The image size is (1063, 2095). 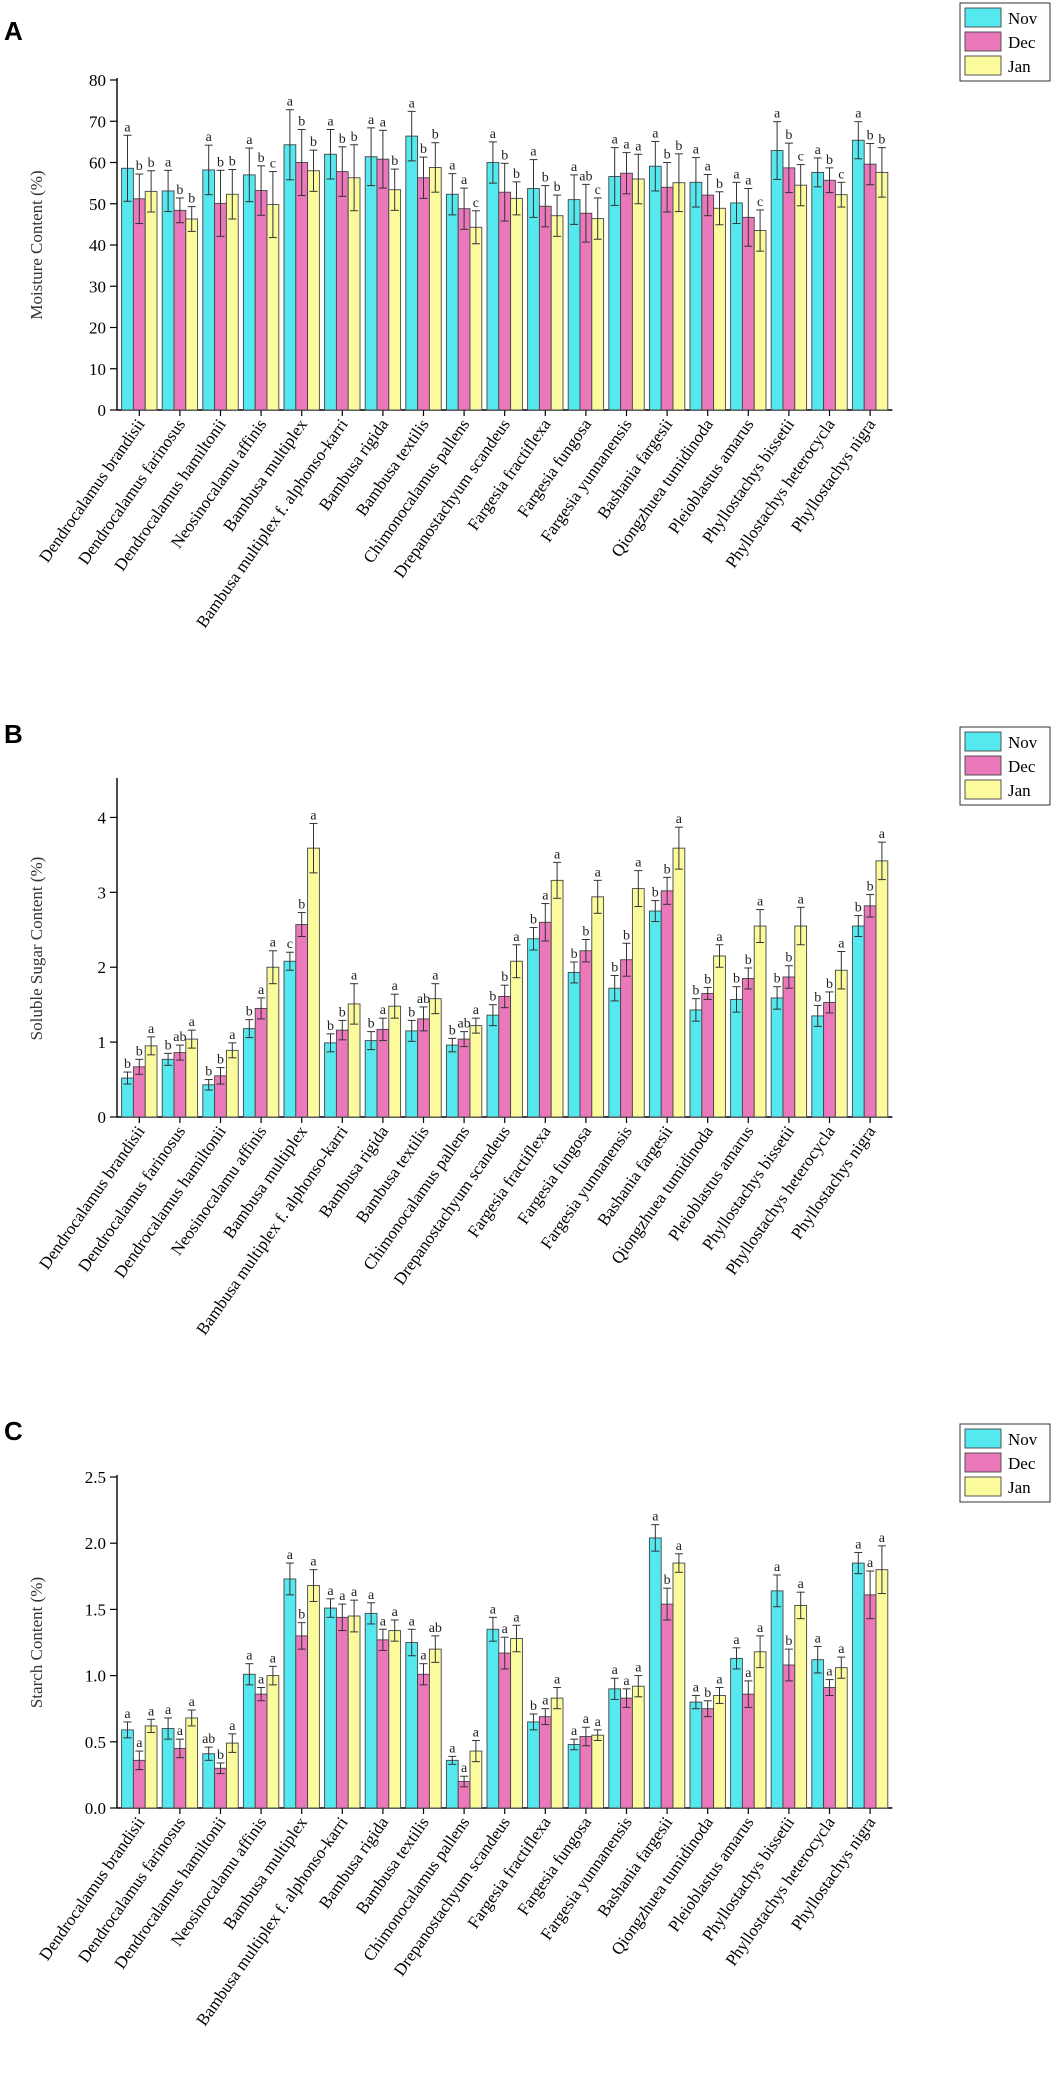 I want to click on y-tick-label: 0, so click(x=102, y=410).